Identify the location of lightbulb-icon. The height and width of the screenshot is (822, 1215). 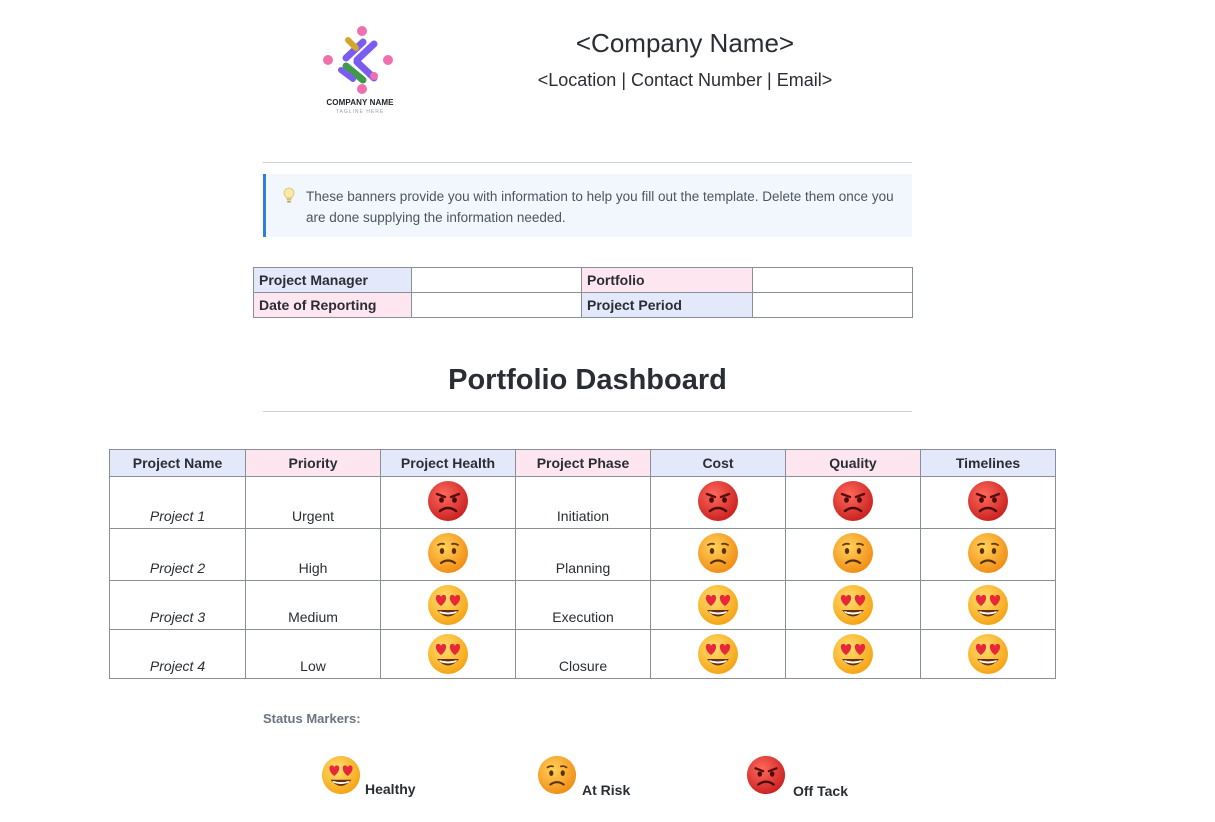
(289, 195).